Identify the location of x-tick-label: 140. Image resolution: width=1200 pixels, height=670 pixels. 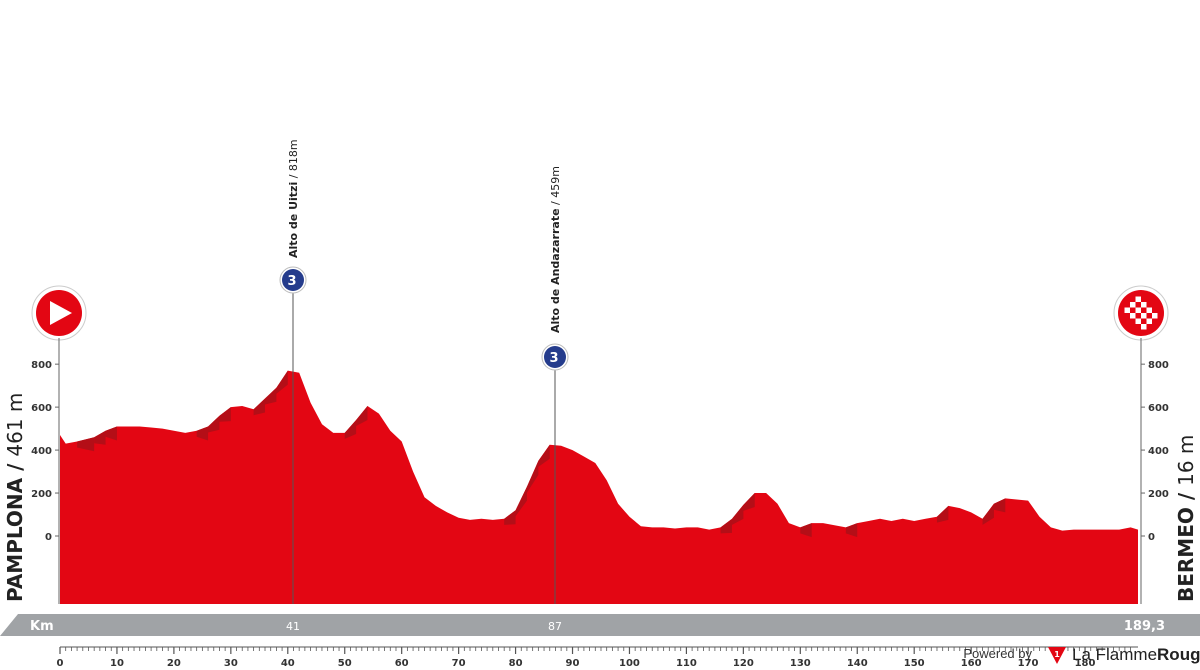
(857, 663).